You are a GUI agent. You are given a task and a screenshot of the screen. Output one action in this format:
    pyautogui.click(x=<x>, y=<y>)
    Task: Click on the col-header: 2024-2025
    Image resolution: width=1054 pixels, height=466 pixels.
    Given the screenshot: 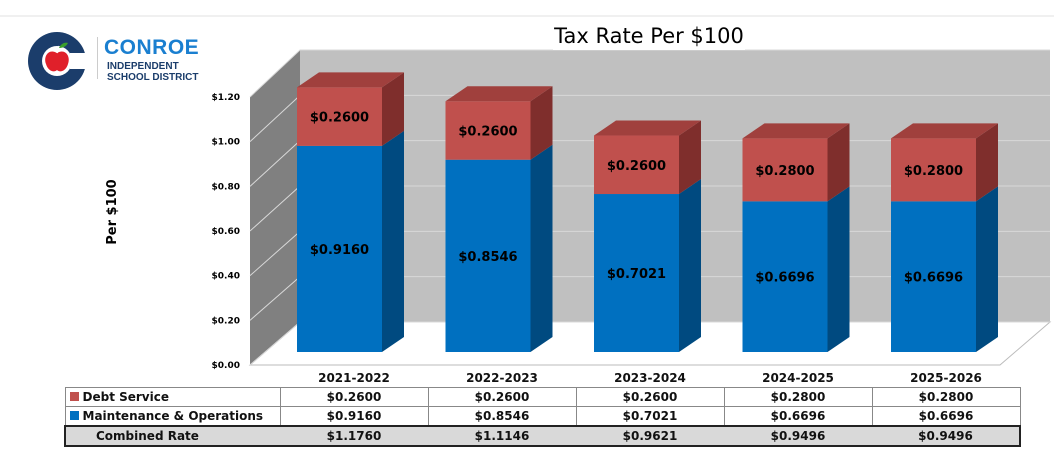 What is the action you would take?
    pyautogui.click(x=798, y=378)
    